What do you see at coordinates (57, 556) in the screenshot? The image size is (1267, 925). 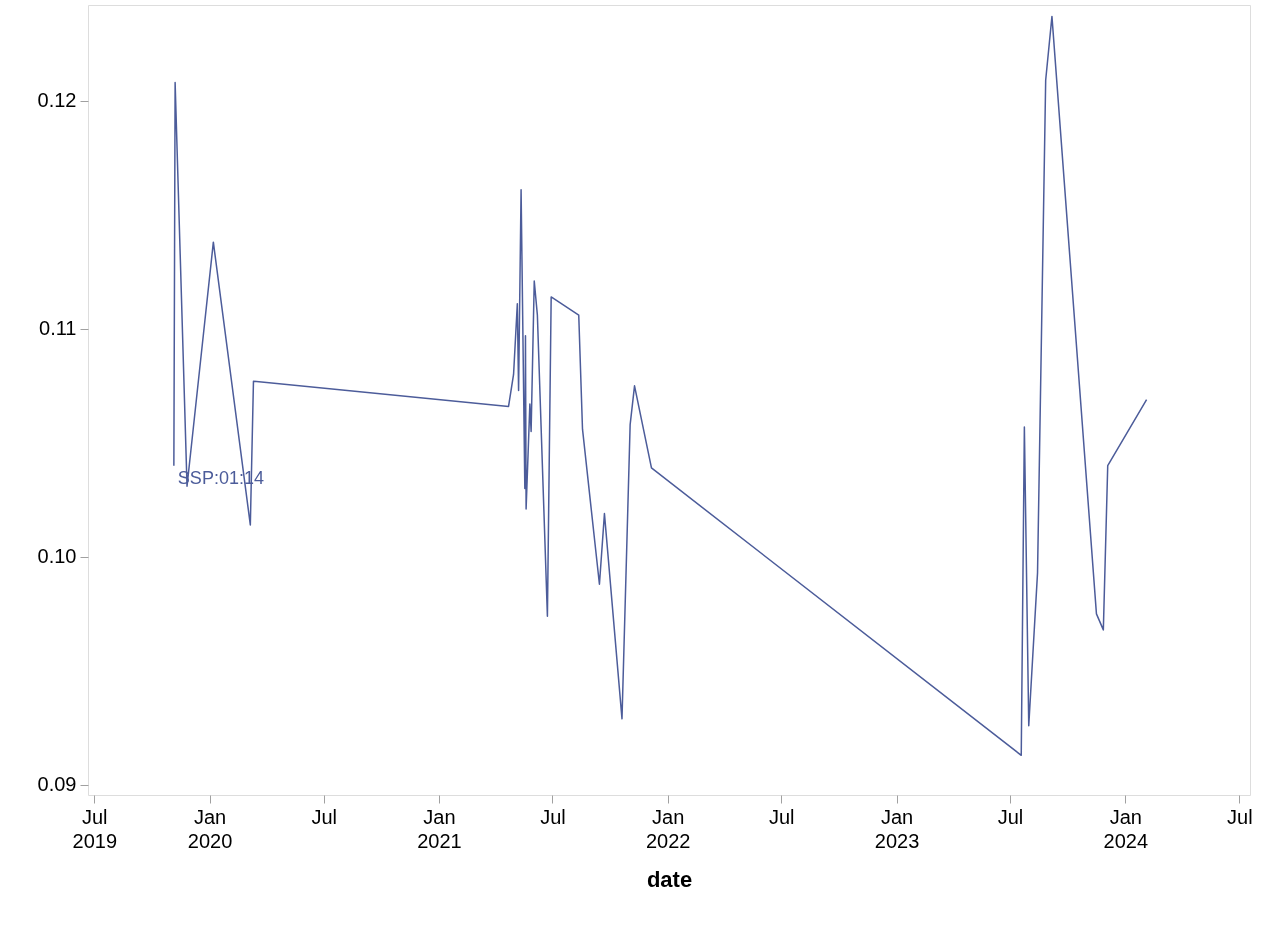 I see `y-tick-label: 0.10` at bounding box center [57, 556].